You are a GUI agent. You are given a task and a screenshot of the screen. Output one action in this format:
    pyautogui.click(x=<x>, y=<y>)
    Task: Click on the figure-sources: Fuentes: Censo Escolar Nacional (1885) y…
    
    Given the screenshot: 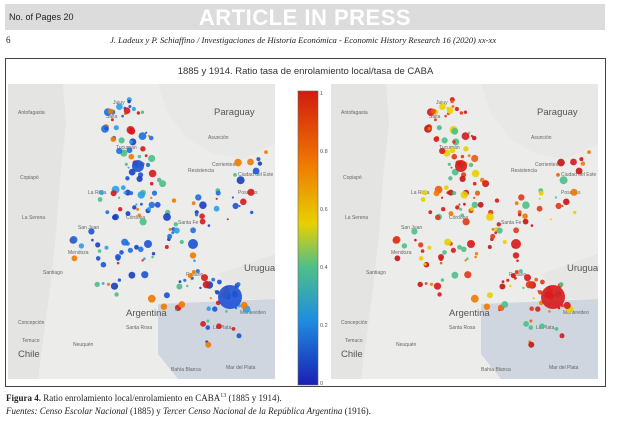 What is the action you would take?
    pyautogui.click(x=188, y=411)
    